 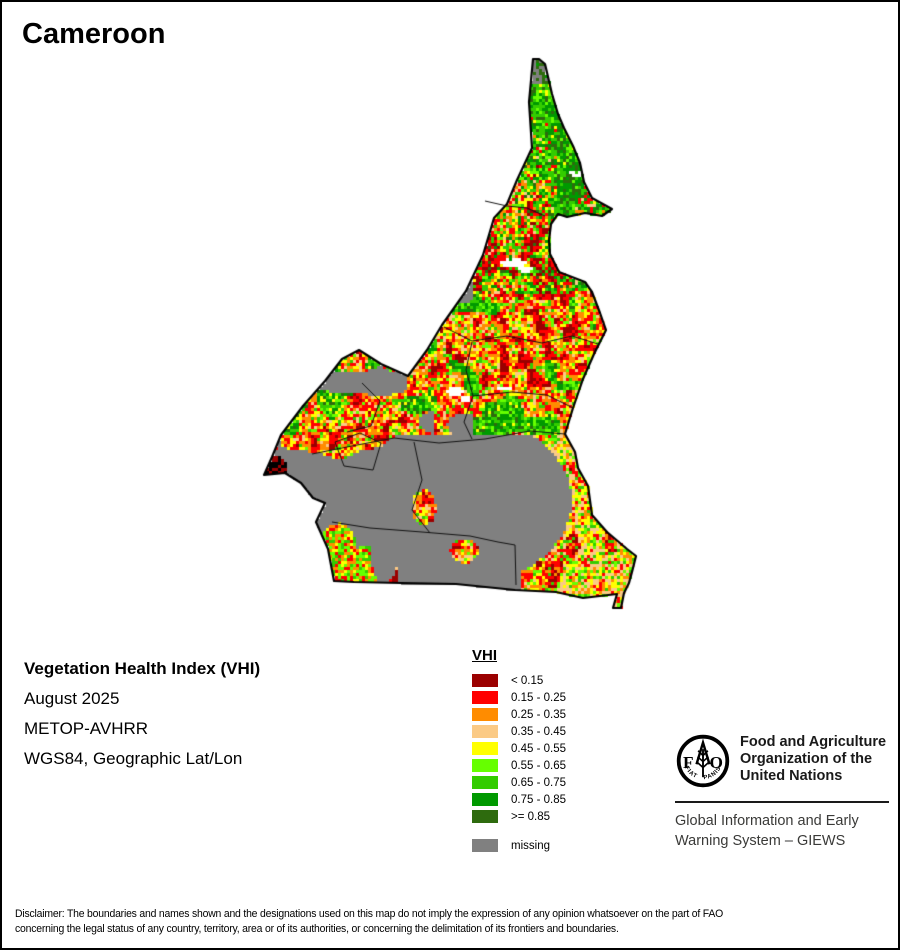 I want to click on legend-row: 0.15 - 0.25, so click(x=519, y=697).